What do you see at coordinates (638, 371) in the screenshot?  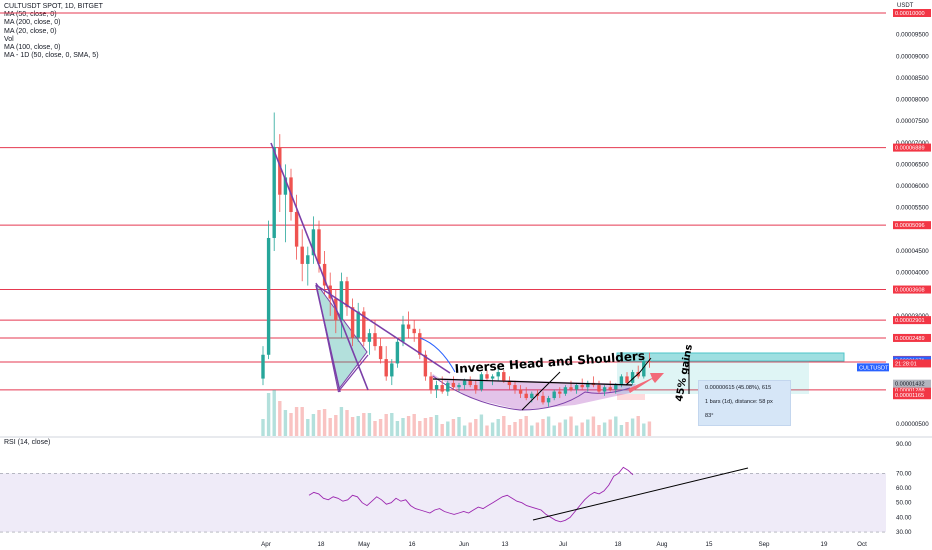 I see `projection-line` at bounding box center [638, 371].